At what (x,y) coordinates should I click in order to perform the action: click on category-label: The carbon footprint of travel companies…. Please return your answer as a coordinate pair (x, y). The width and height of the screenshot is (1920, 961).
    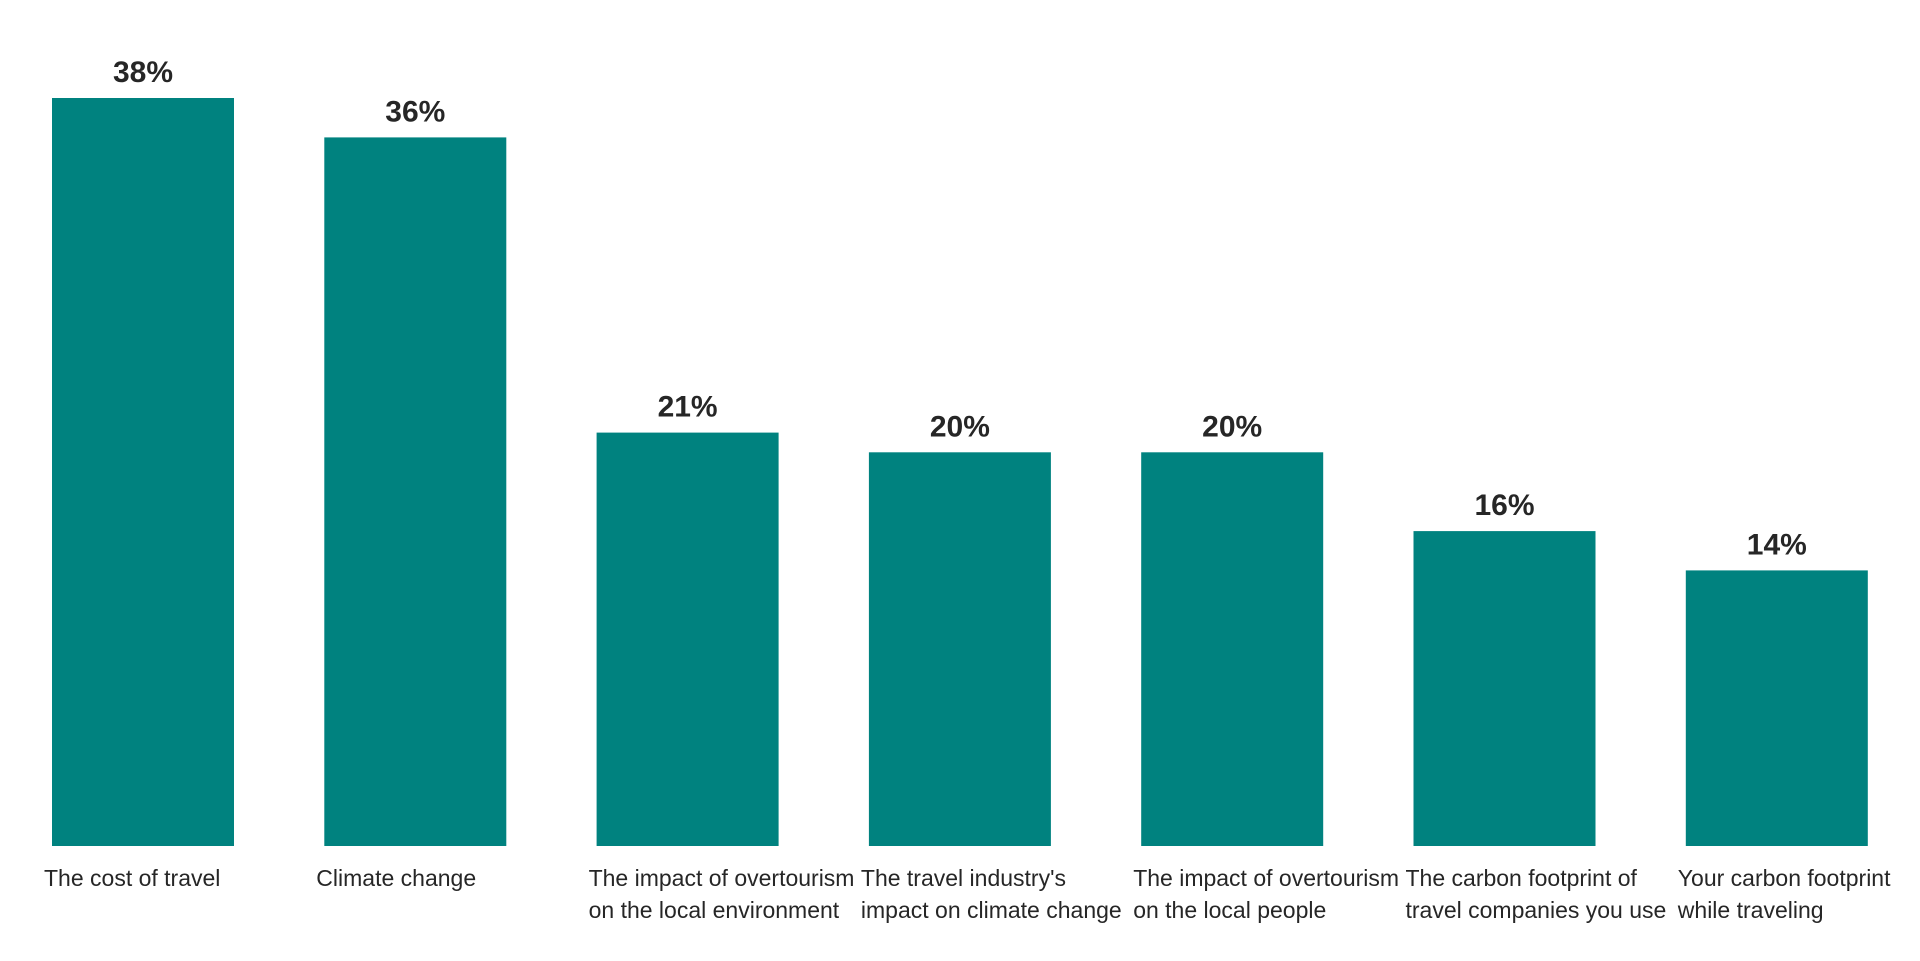
    Looking at the image, I should click on (1536, 894).